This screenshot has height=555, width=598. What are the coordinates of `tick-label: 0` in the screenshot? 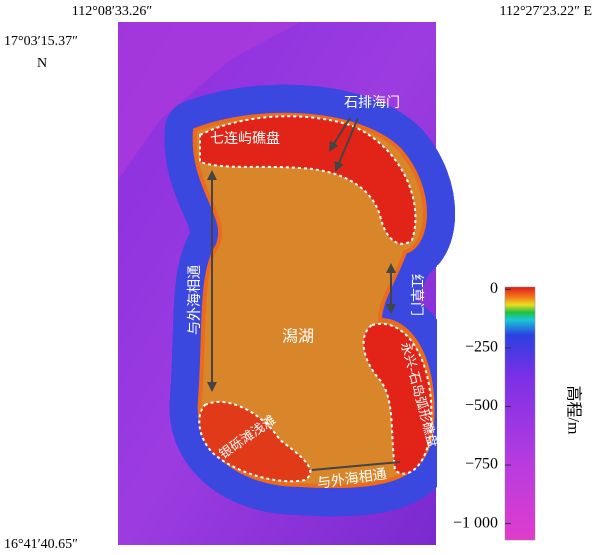 It's located at (494, 288).